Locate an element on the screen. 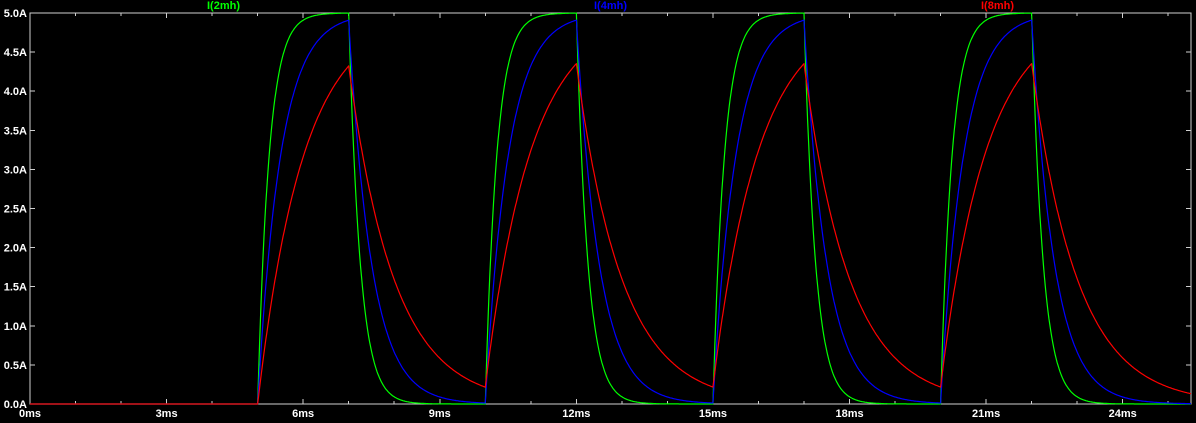 The height and width of the screenshot is (423, 1196). x-axis-label: 21ms is located at coordinates (986, 414).